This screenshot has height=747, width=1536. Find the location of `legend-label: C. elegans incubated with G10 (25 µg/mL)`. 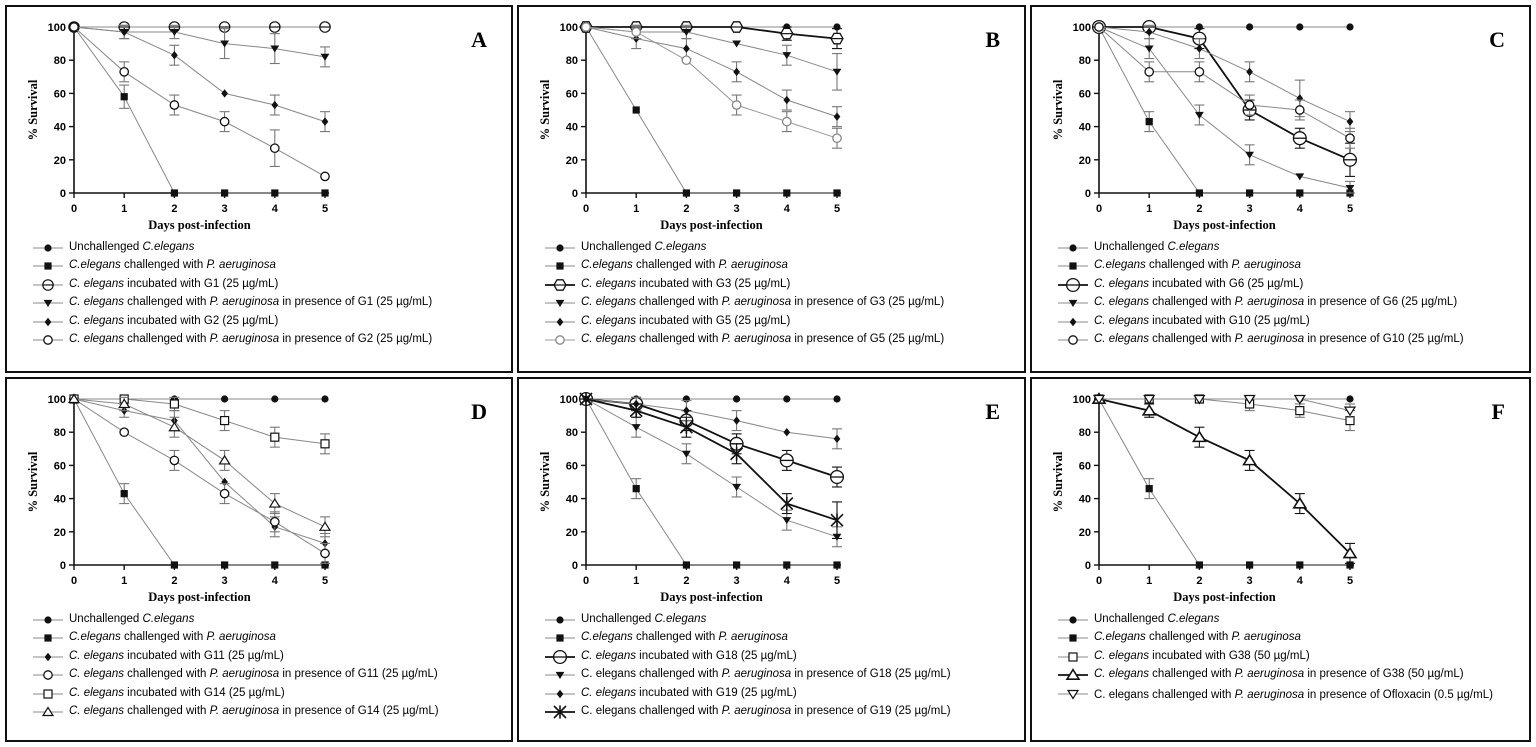

legend-label: C. elegans incubated with G10 (25 µg/mL) is located at coordinates (1202, 320).